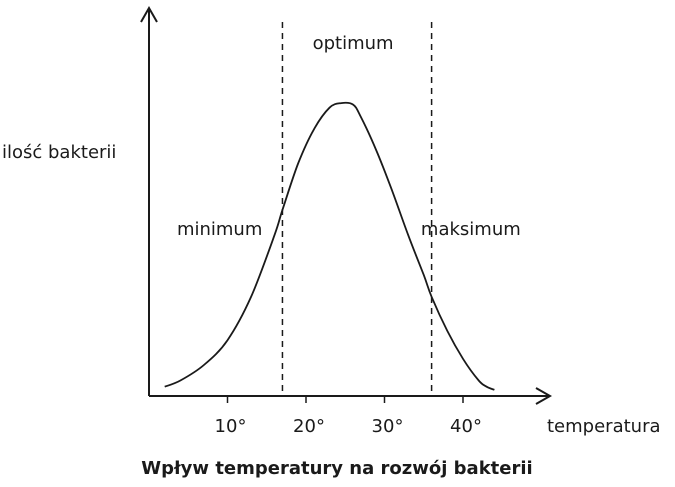 The height and width of the screenshot is (487, 675). Describe the element at coordinates (149, 14) in the screenshot. I see `y-axis-arrowhead` at that location.